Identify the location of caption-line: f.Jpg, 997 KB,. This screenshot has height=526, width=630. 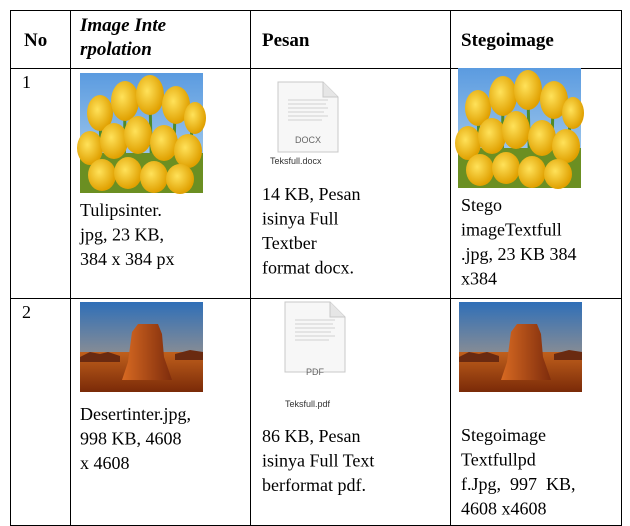
(518, 484).